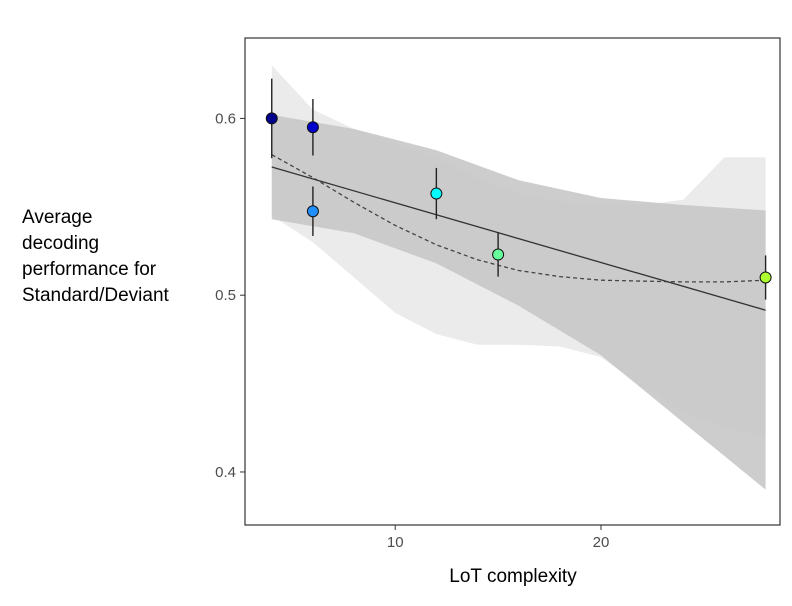 The image size is (792, 606). Describe the element at coordinates (513, 576) in the screenshot. I see `x-axis-label: LoT complexity` at that location.